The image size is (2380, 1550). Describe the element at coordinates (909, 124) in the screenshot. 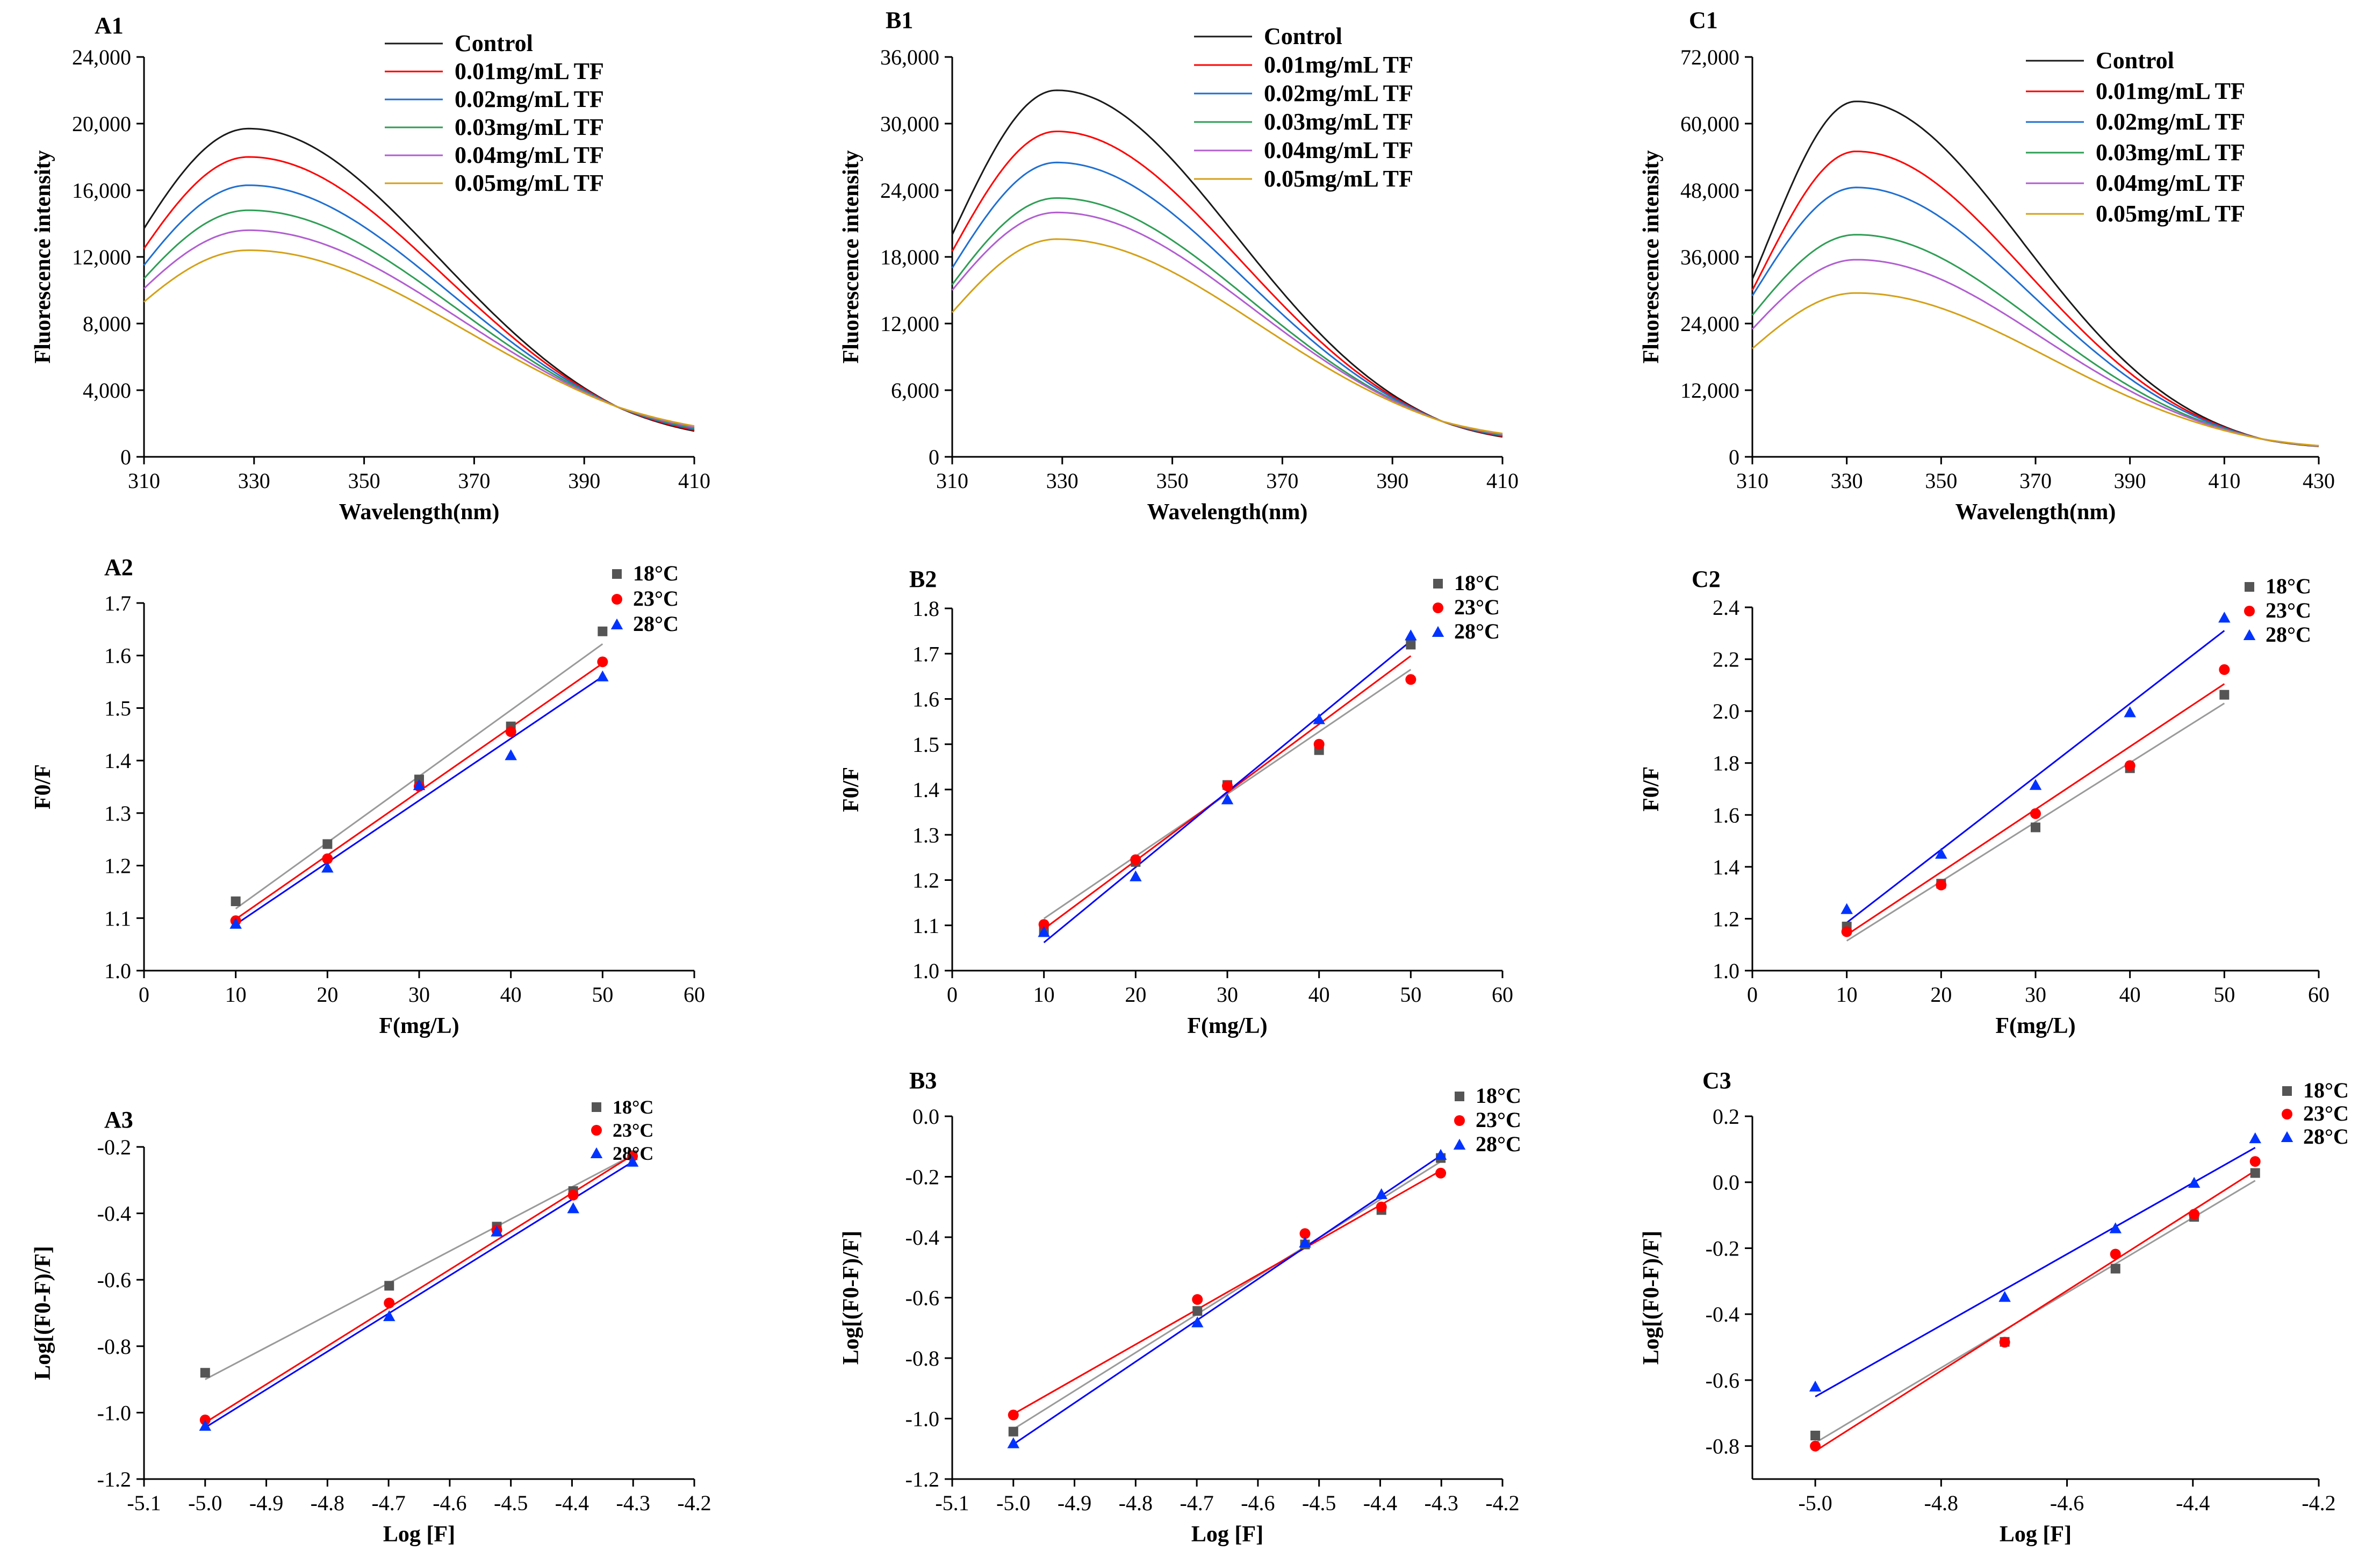

I see `y-tick-label: 30,000` at that location.